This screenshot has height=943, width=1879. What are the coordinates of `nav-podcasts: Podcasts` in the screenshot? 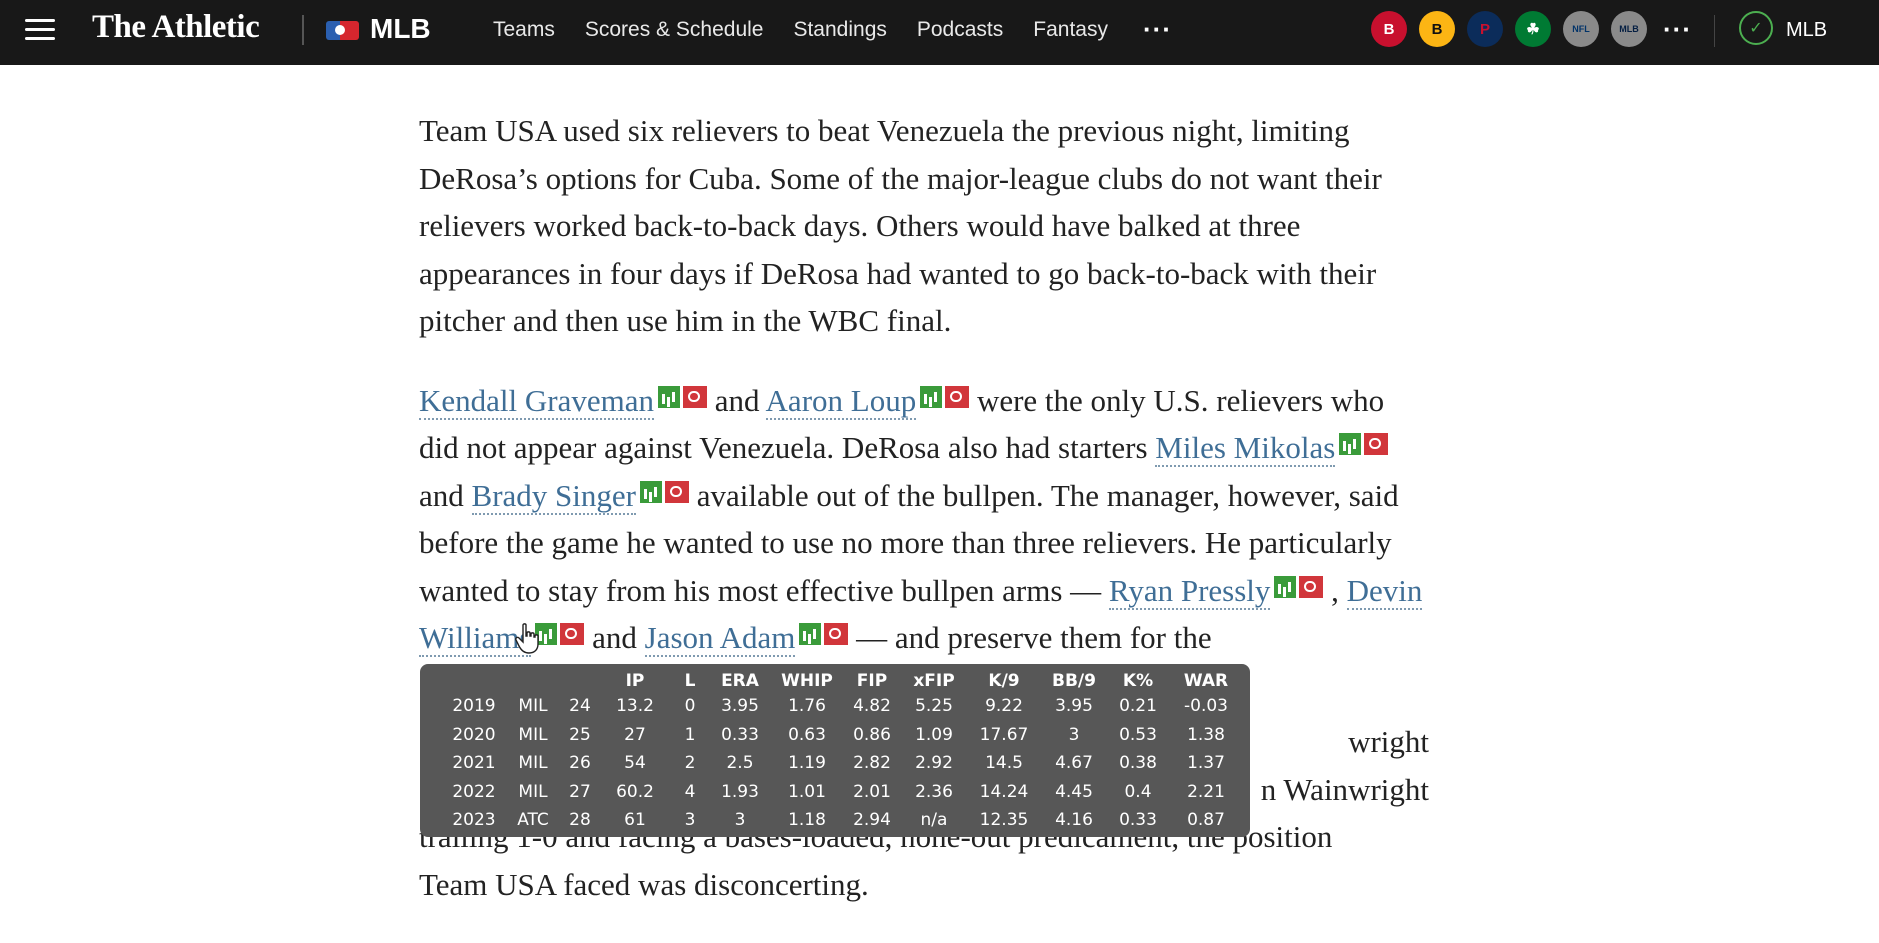 It's located at (960, 29).